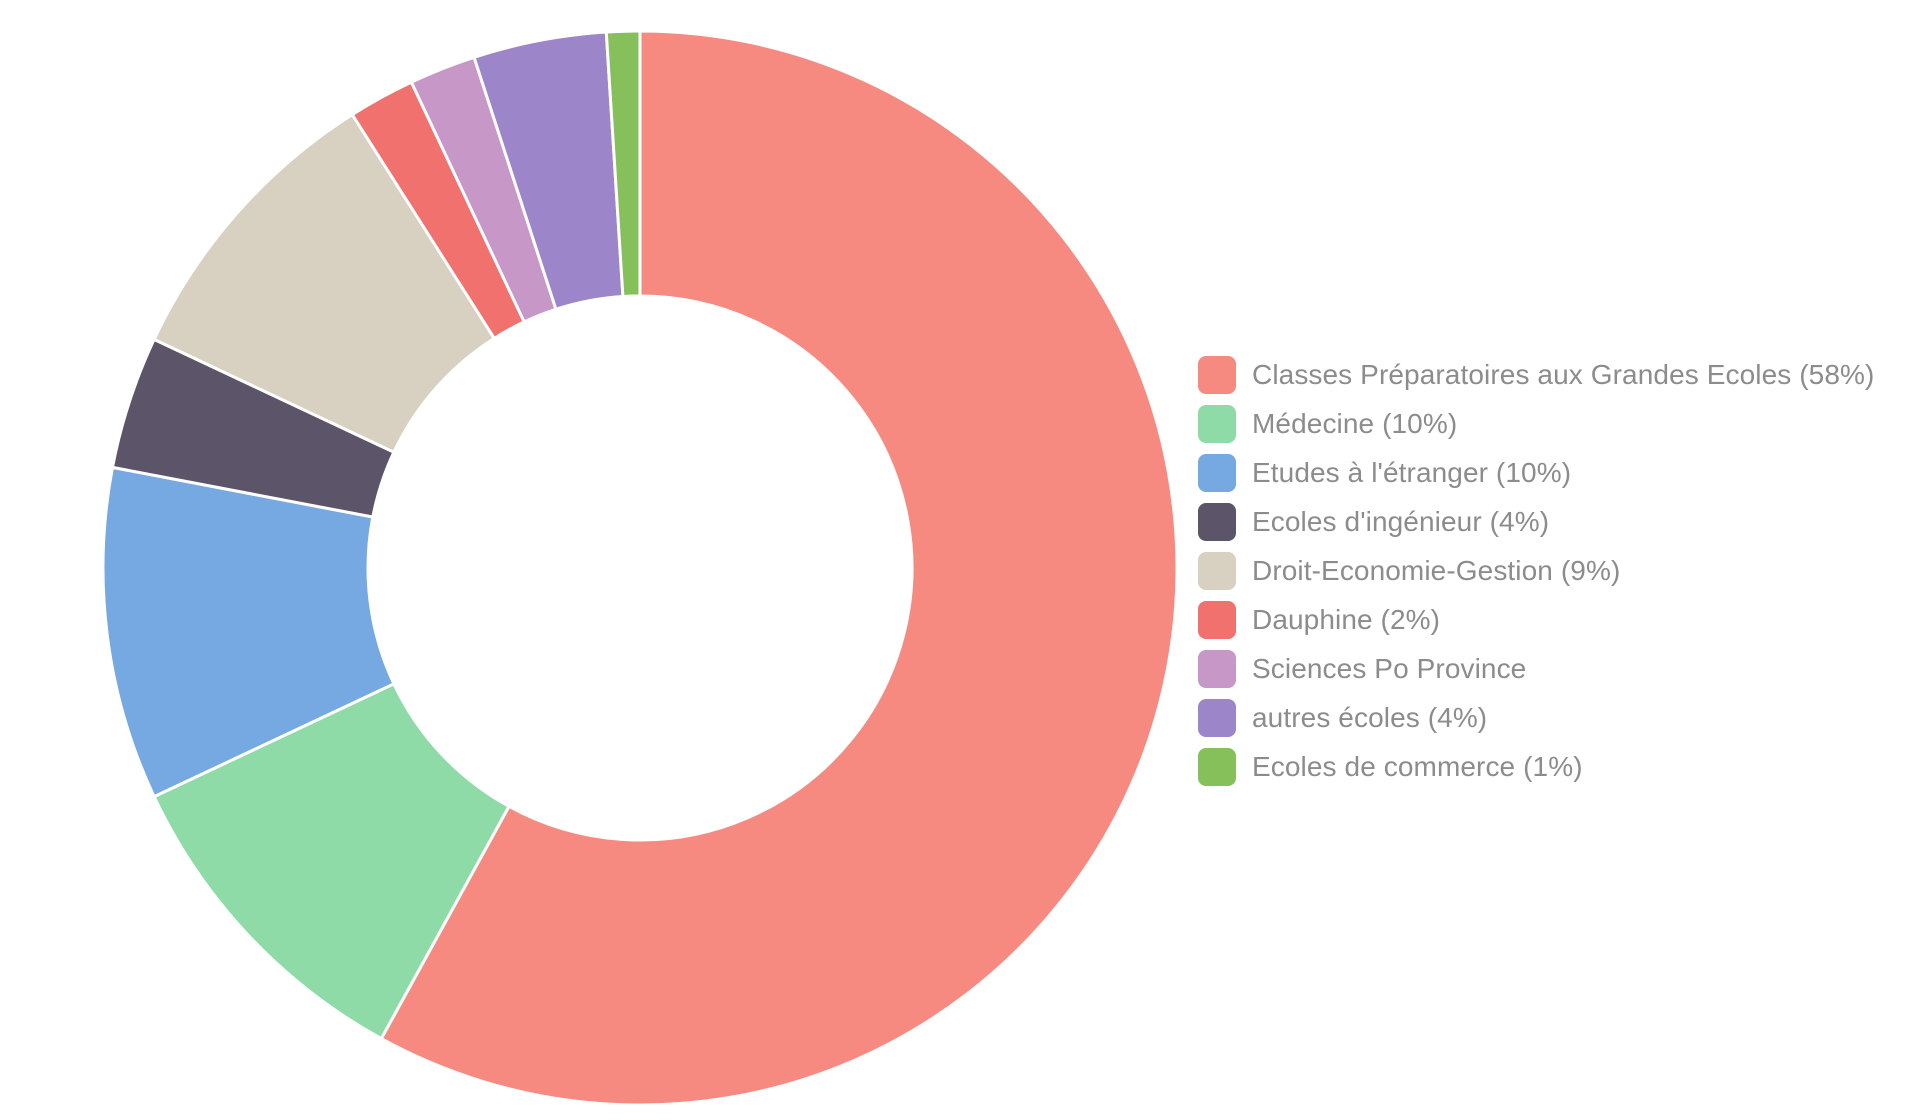 This screenshot has width=1914, height=1120. I want to click on legend-item-droit-economie-gestion: Droit-Economie-Gestion (9%), so click(1536, 570).